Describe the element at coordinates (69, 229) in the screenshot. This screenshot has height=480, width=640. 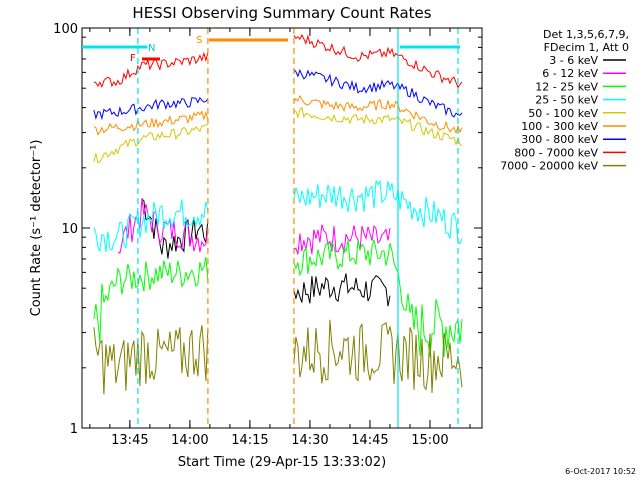
I see `y-tick-label: 10` at that location.